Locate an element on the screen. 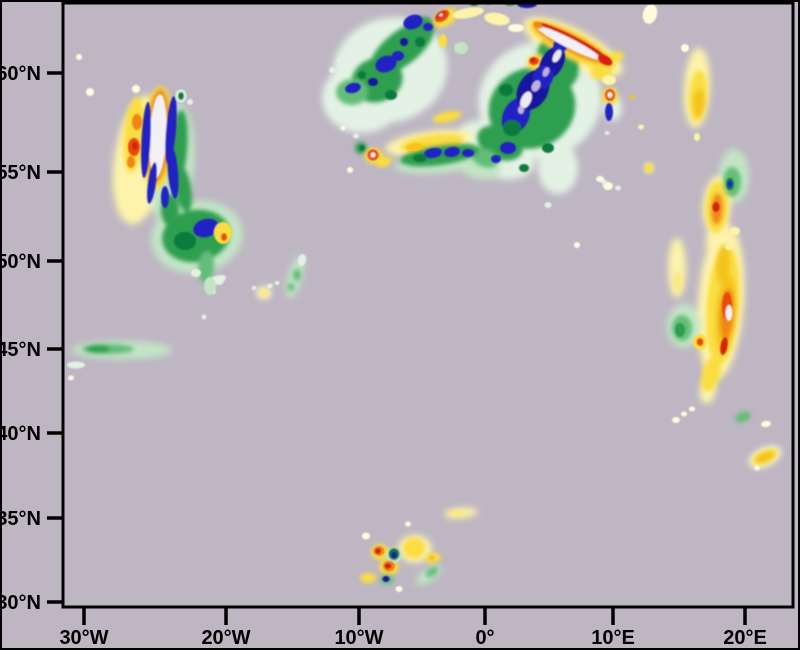 This screenshot has width=800, height=650. y-tick-label-3: 45°N is located at coordinates (20, 350).